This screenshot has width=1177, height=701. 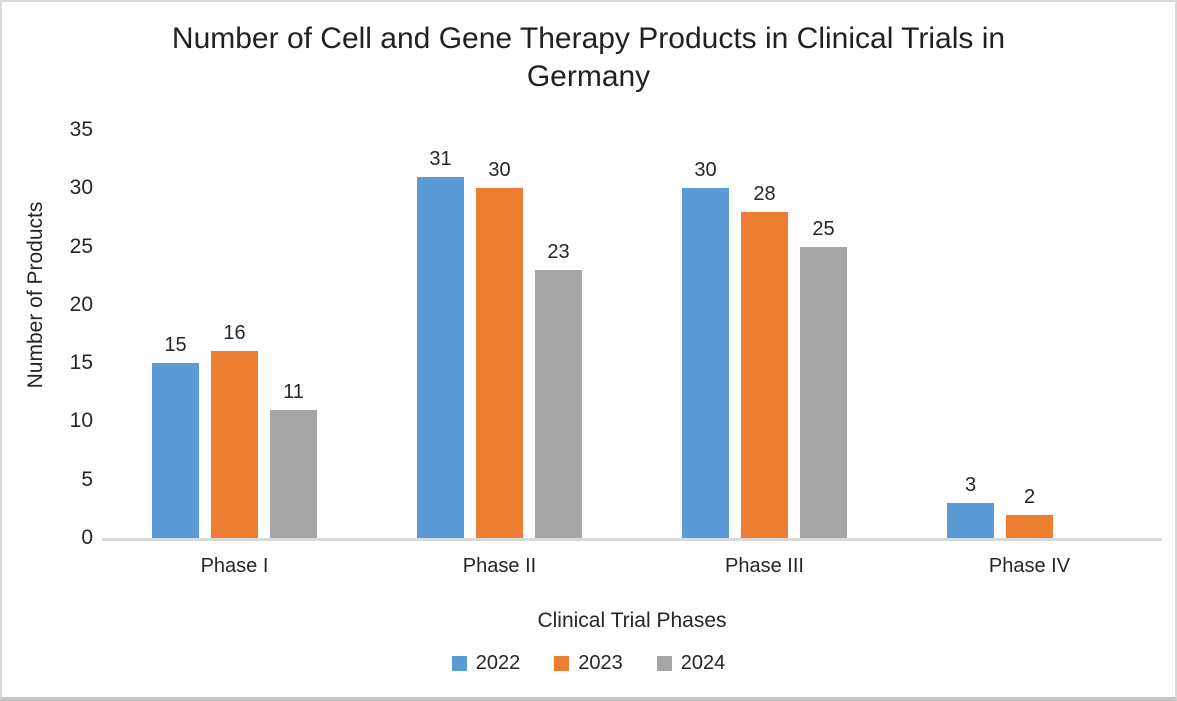 What do you see at coordinates (562, 663) in the screenshot?
I see `legend-swatch-2023` at bounding box center [562, 663].